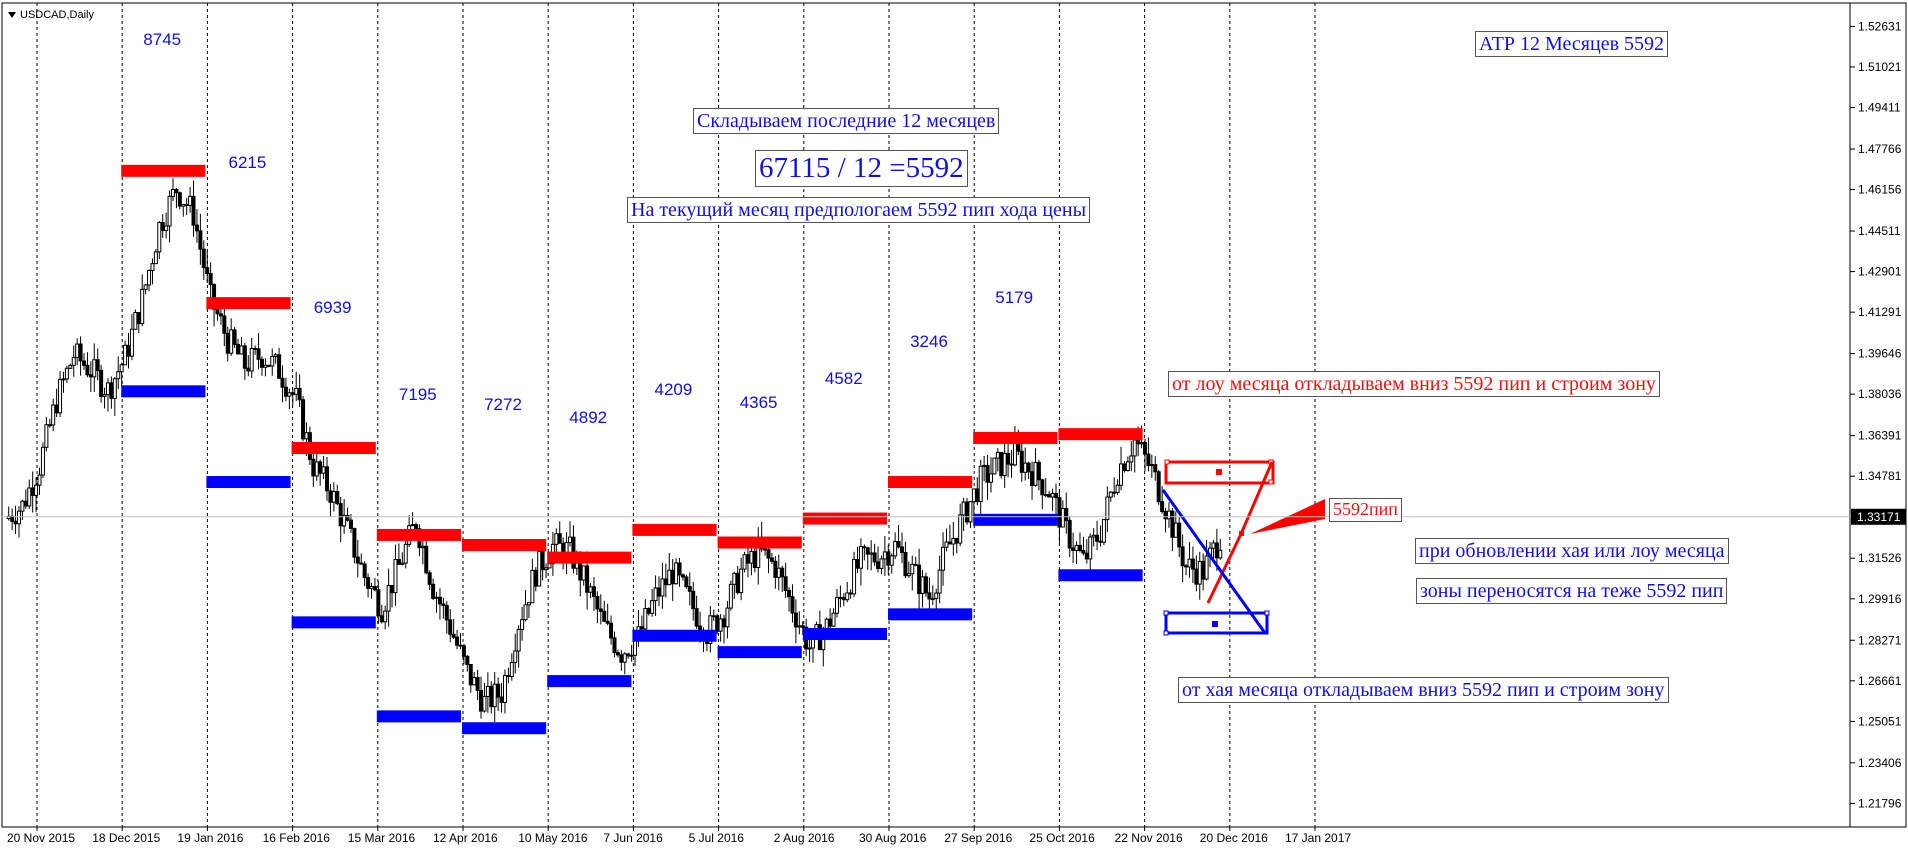 The height and width of the screenshot is (853, 1908). I want to click on y-tick-label: 1.34781, so click(1880, 476).